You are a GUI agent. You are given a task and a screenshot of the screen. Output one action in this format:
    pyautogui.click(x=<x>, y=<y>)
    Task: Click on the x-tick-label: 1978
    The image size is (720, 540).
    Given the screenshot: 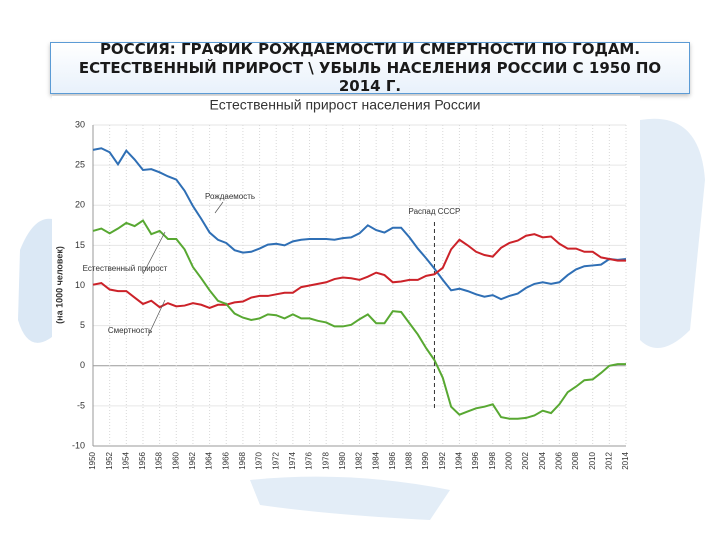 What is the action you would take?
    pyautogui.click(x=325, y=460)
    